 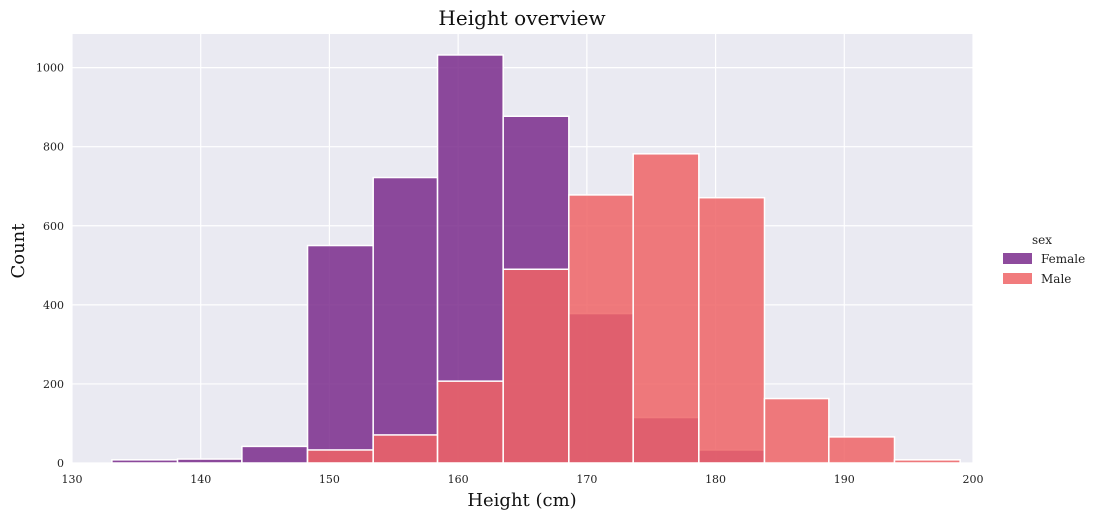 I want to click on x-tick-label: 180, so click(x=715, y=479).